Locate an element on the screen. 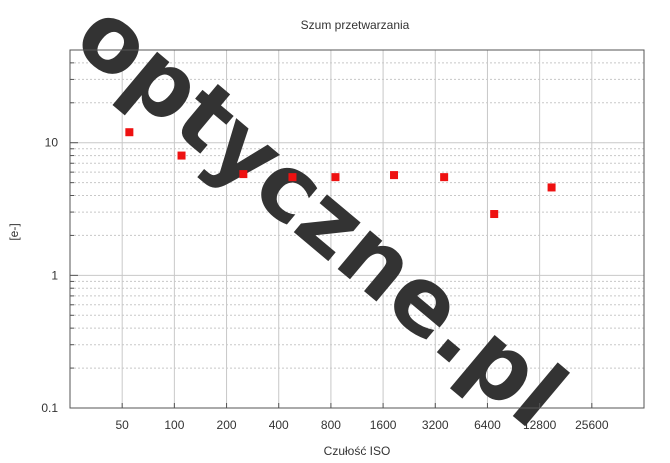 The image size is (670, 463). data-points is located at coordinates (340, 173).